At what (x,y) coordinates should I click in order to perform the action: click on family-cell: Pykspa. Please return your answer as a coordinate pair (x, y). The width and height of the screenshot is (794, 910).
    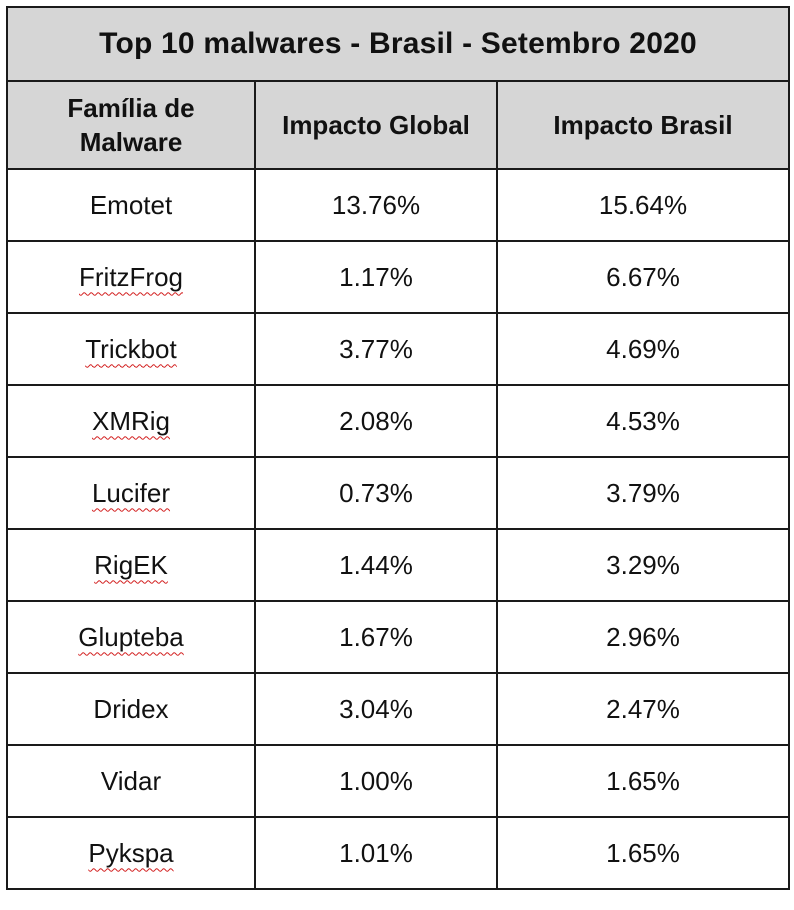
    Looking at the image, I should click on (131, 853).